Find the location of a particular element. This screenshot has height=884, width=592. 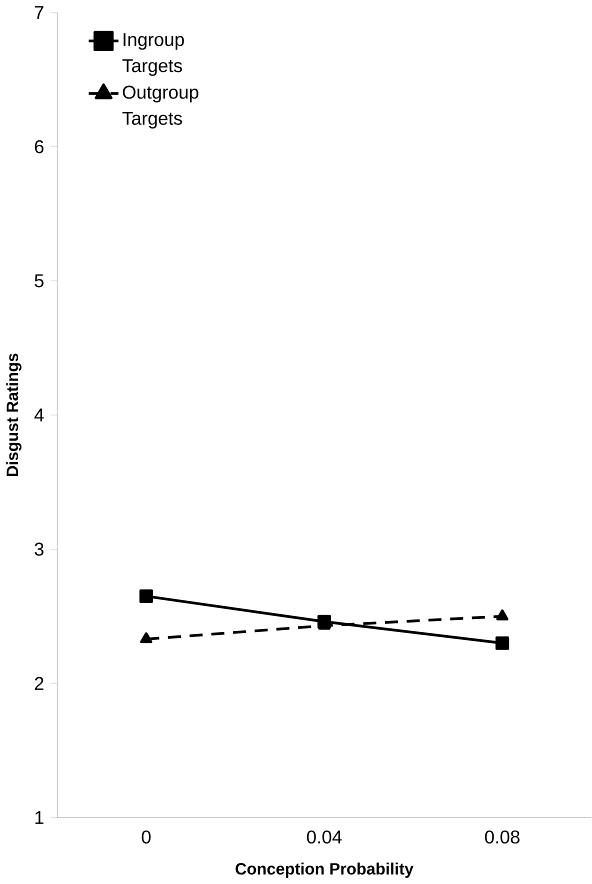

y-tick-label: 7 is located at coordinates (39, 12).